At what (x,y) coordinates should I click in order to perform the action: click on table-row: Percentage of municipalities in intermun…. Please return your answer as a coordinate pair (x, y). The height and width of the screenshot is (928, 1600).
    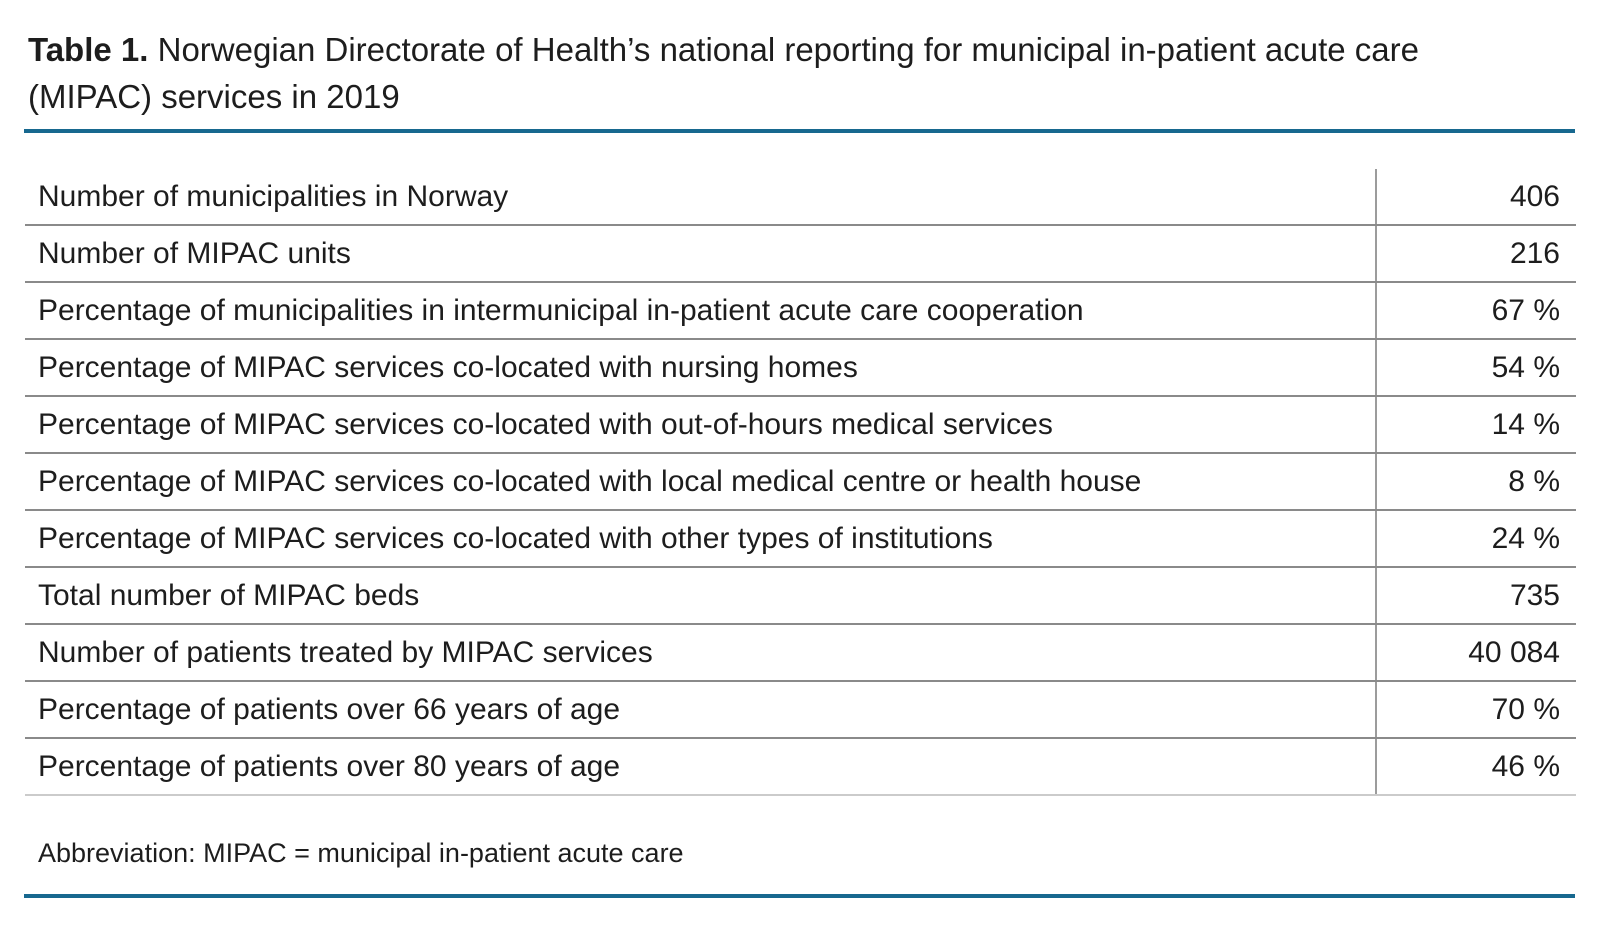
    Looking at the image, I should click on (800, 311).